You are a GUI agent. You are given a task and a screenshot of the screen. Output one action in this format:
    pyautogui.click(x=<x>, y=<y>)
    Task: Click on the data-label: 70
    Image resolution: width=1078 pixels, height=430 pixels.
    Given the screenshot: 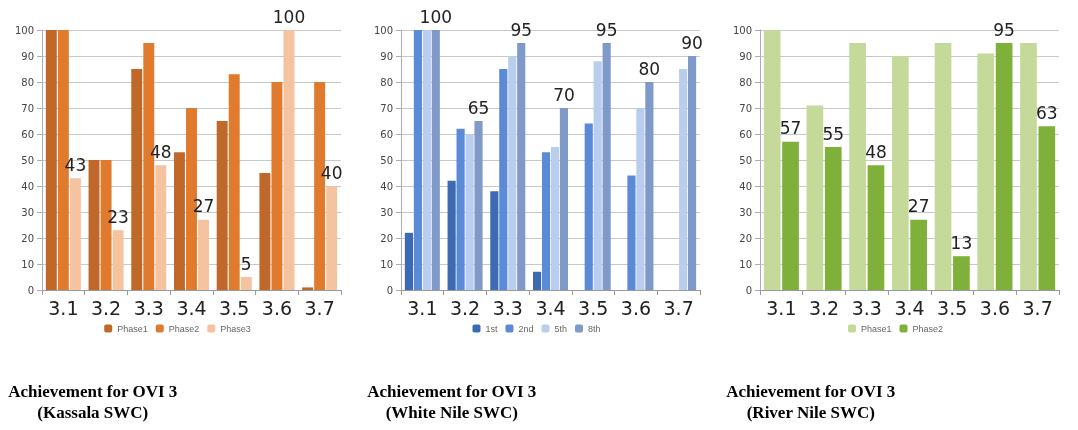 What is the action you would take?
    pyautogui.click(x=564, y=94)
    